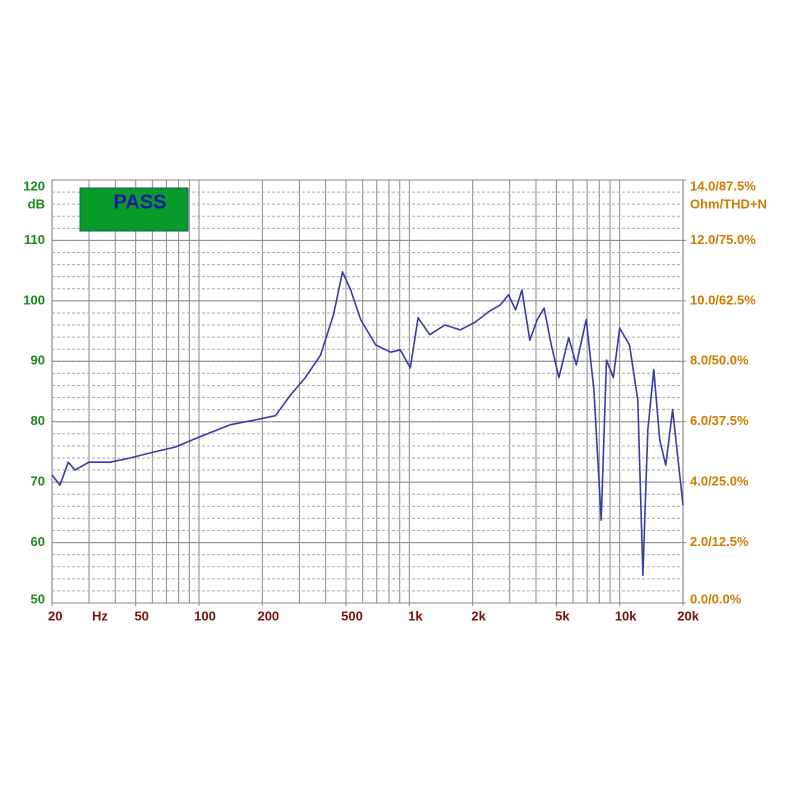  I want to click on y2-tick-label: 6.0/37.5%, so click(719, 420).